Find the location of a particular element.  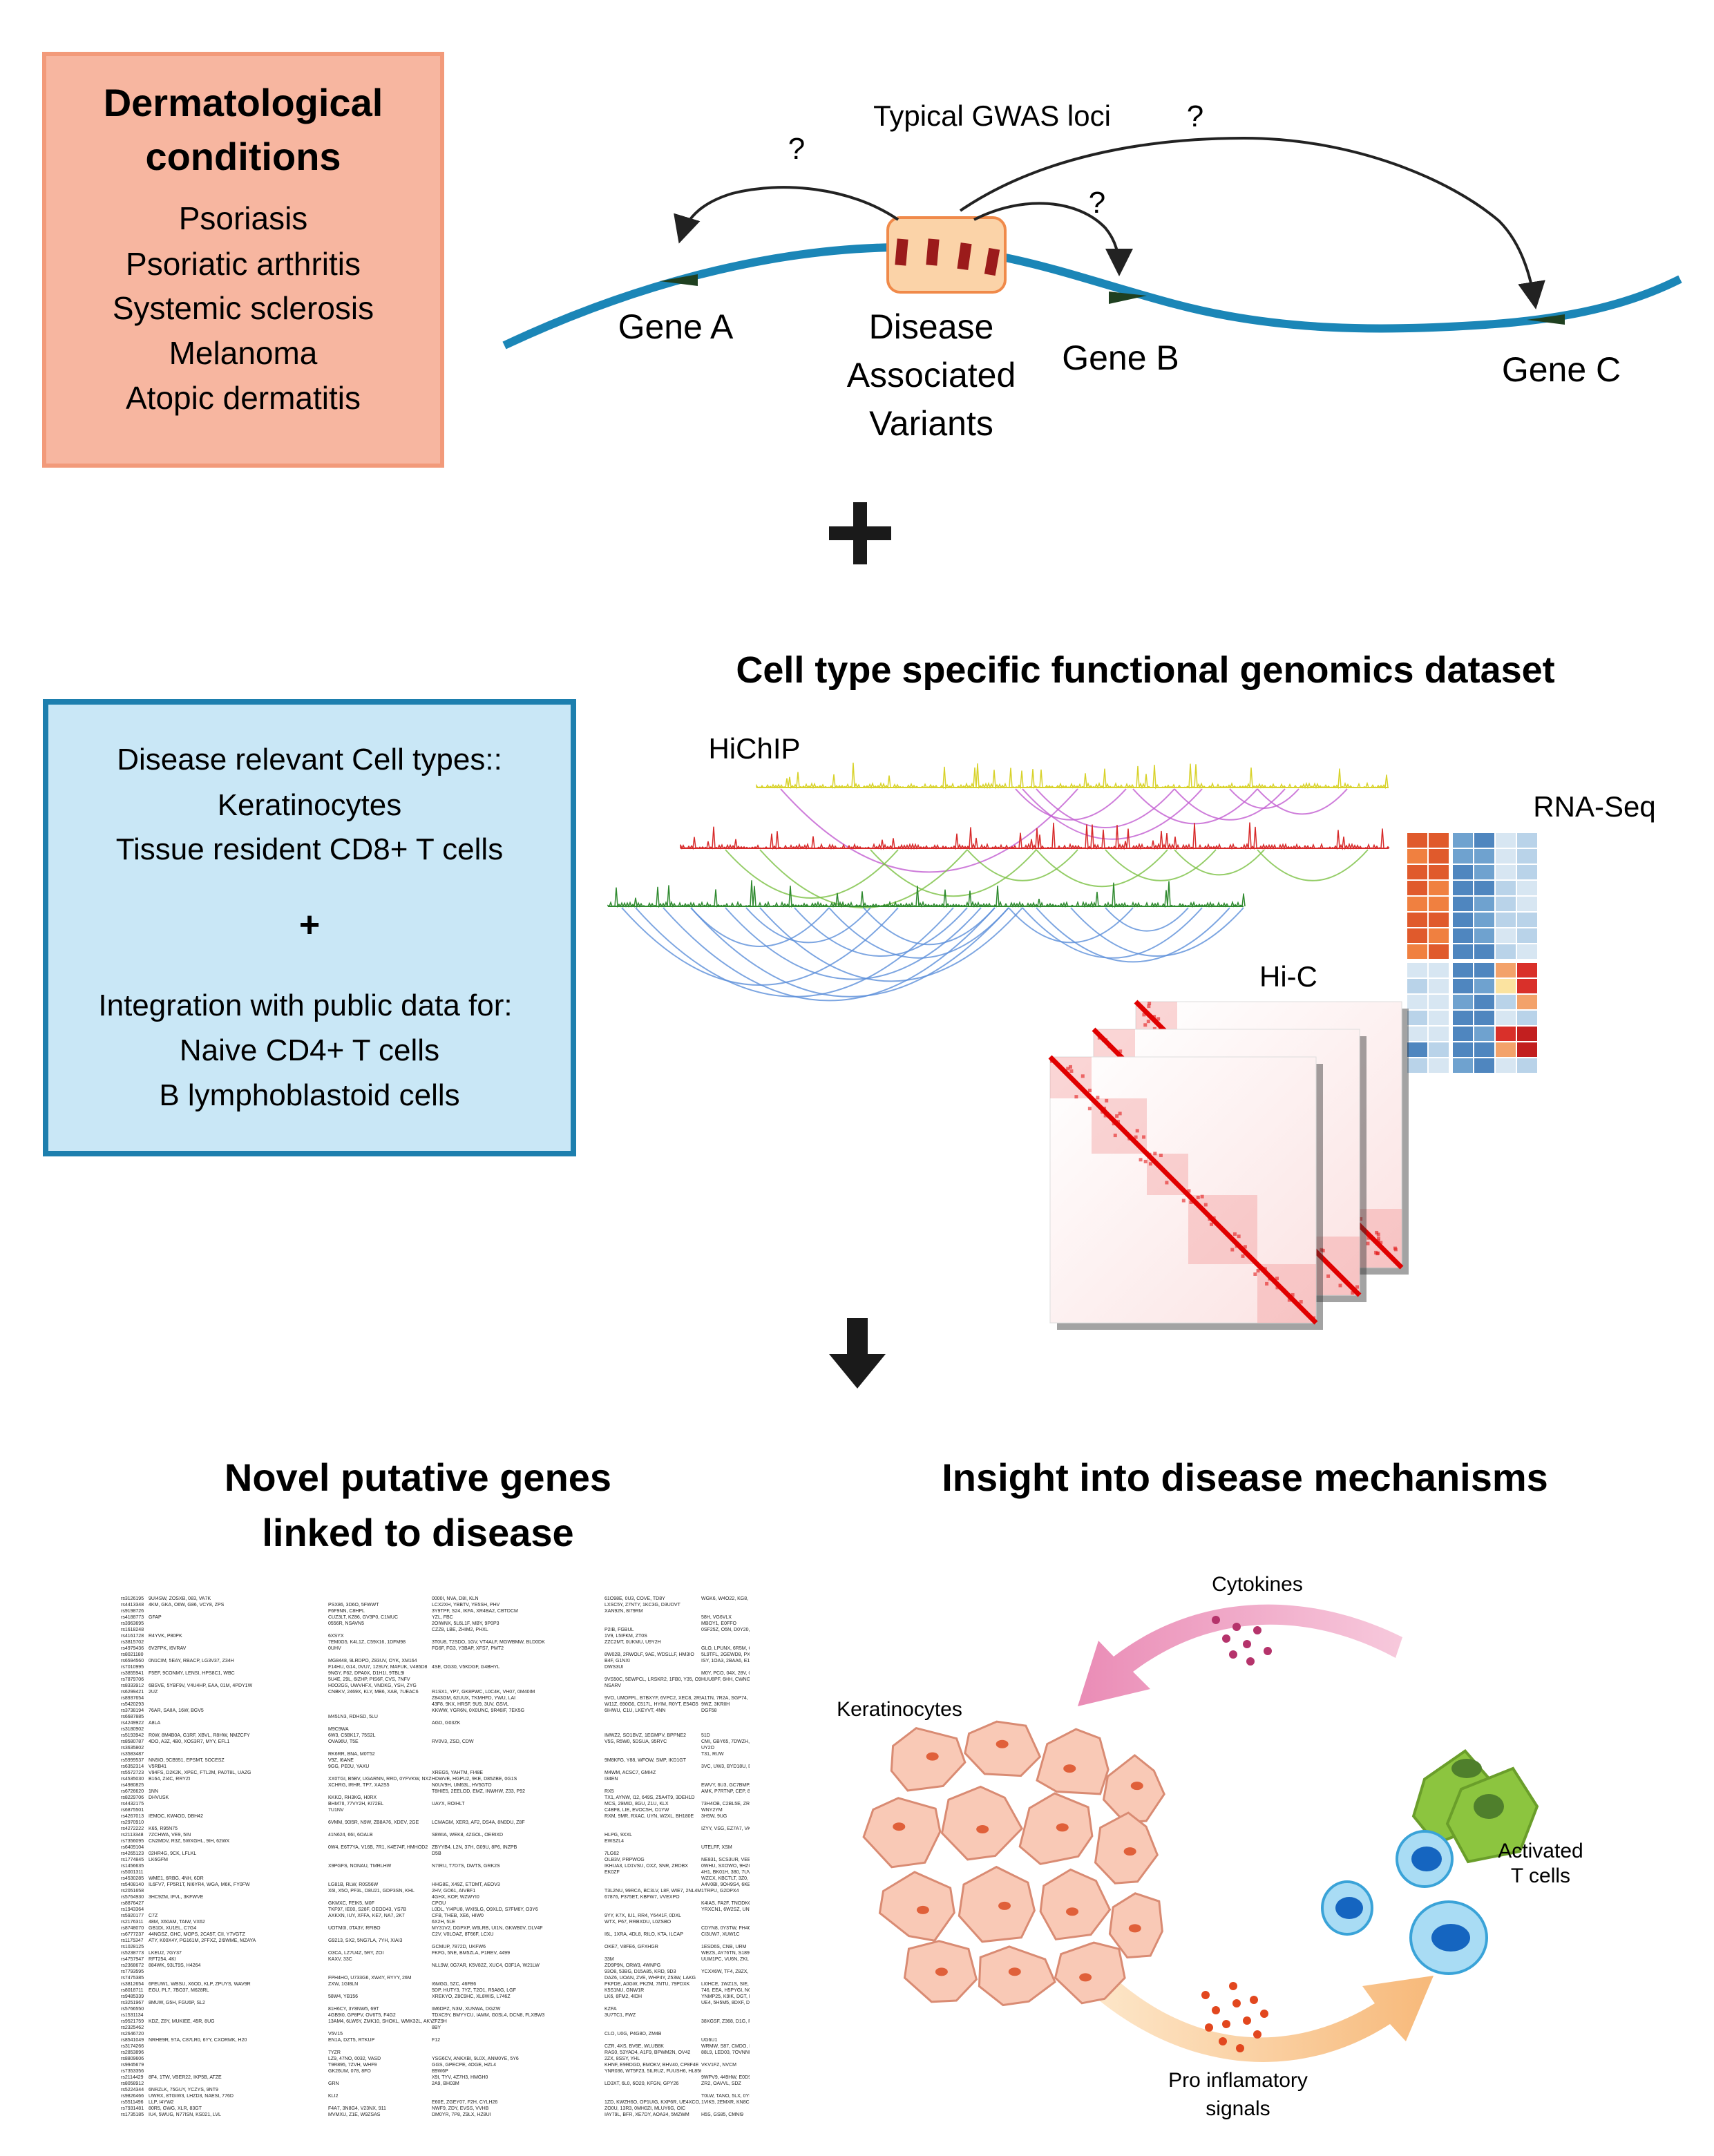

gene-table-cell: DHVUSK is located at coordinates (159, 1797).